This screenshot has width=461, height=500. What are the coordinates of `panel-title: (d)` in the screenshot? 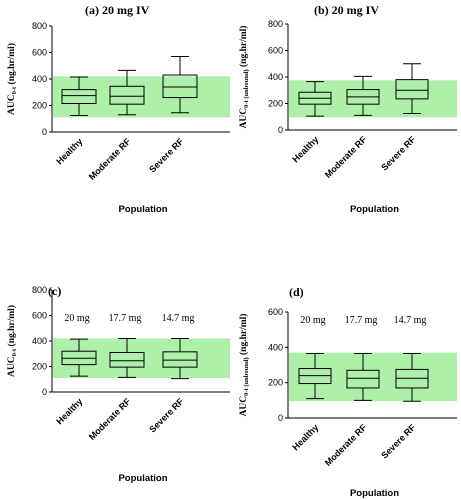 It's located at (296, 292).